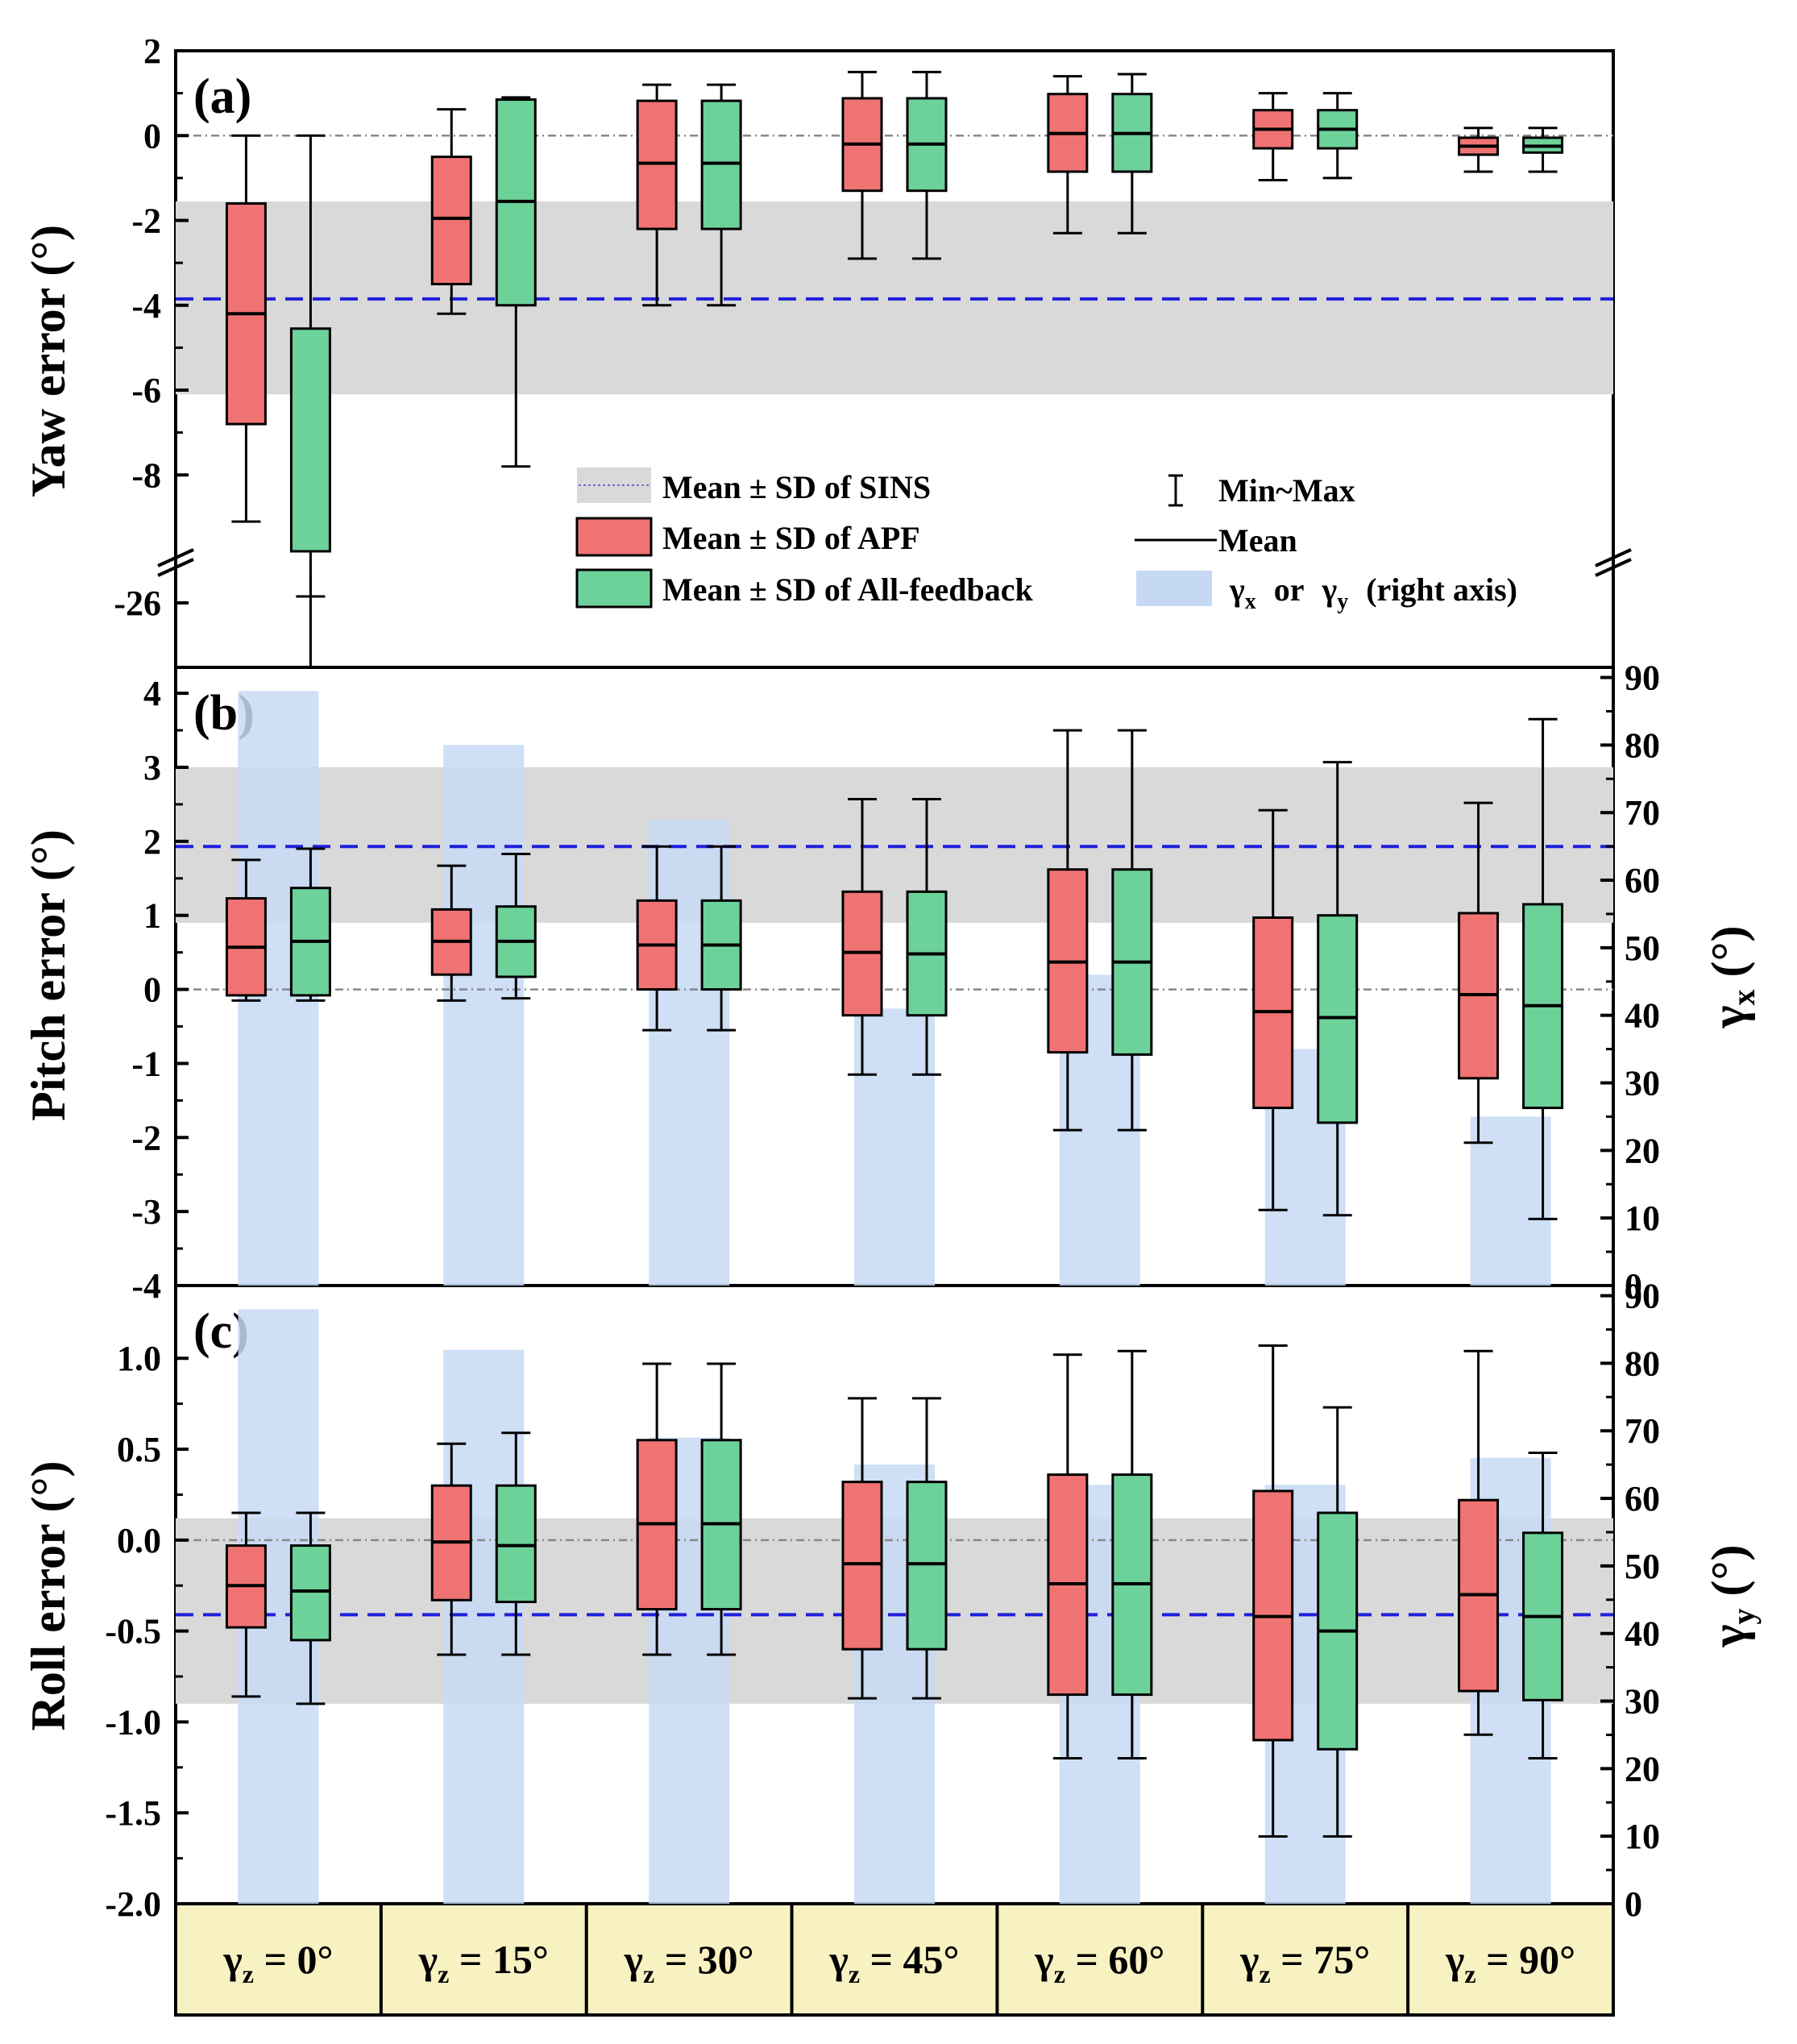 This screenshot has width=1797, height=2044. Describe the element at coordinates (1321, 1959) in the screenshot. I see `category-angle-value: = 75°` at that location.